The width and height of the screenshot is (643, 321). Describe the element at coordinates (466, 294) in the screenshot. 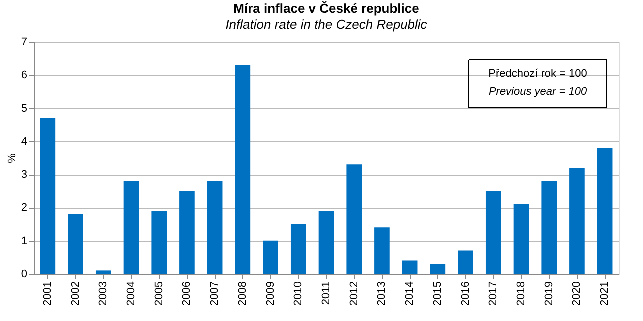

I see `x-tick-label: 2016` at that location.